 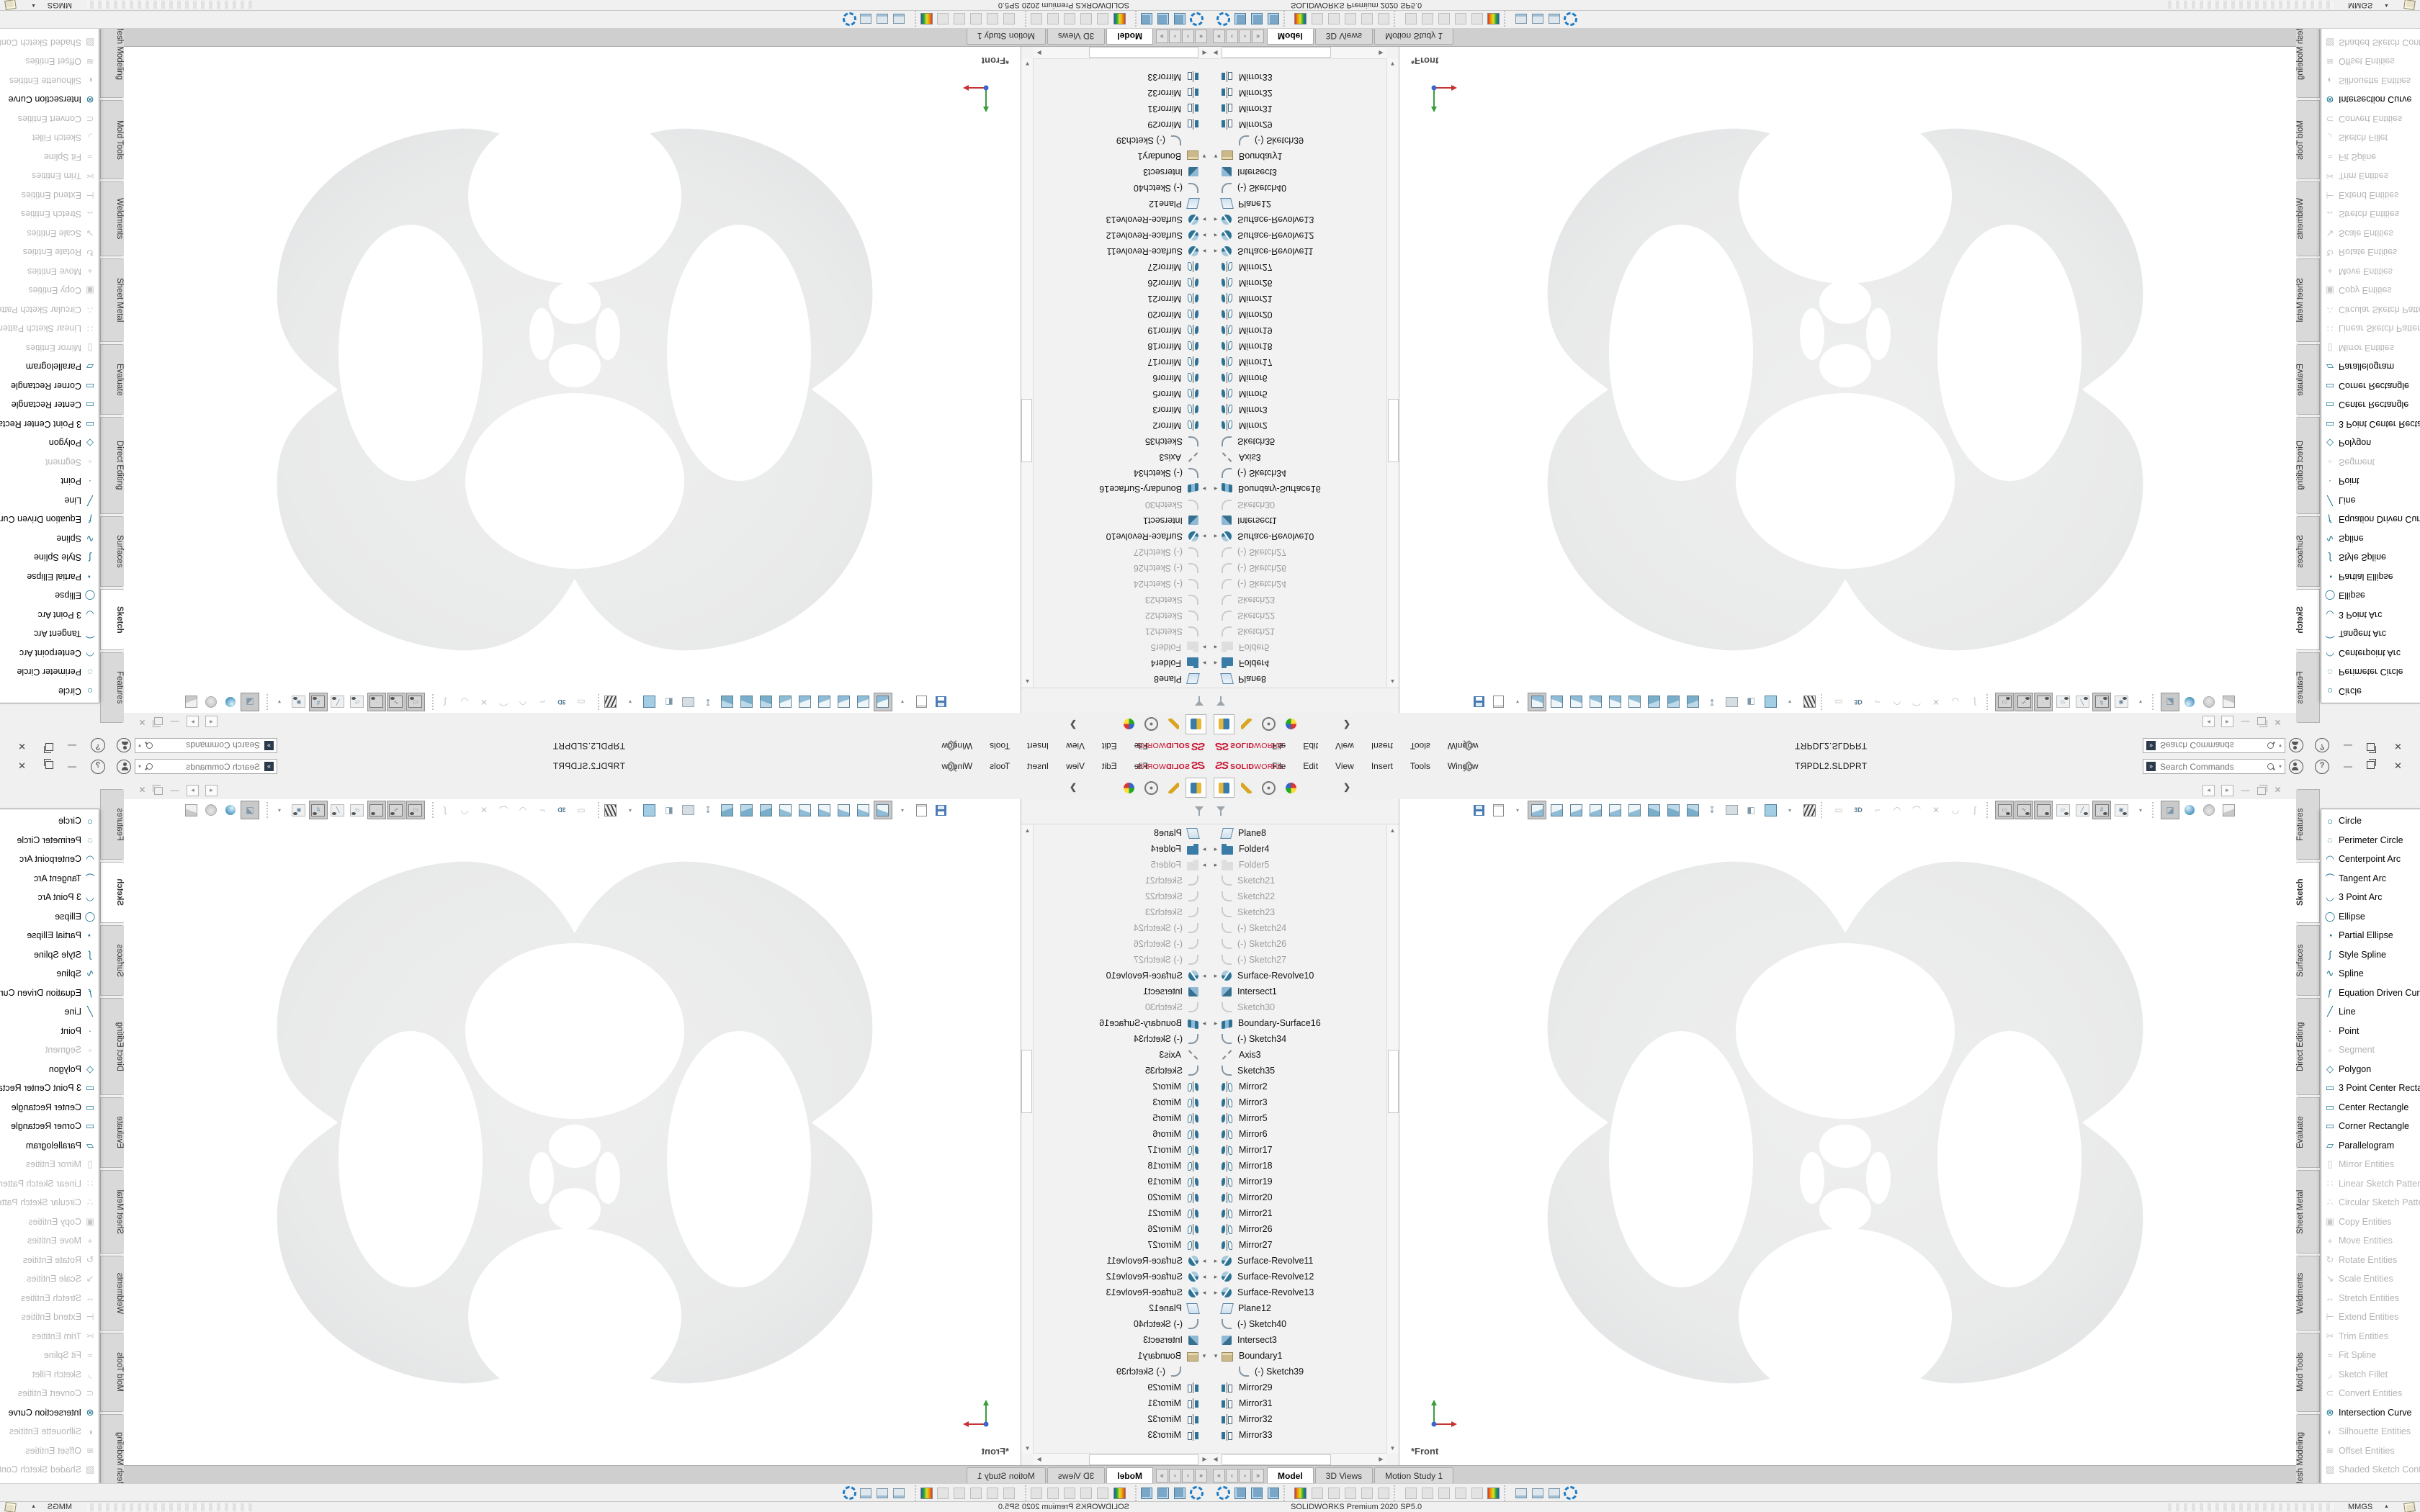 What do you see at coordinates (1298, 315) in the screenshot?
I see `tree-item: Mirror20` at bounding box center [1298, 315].